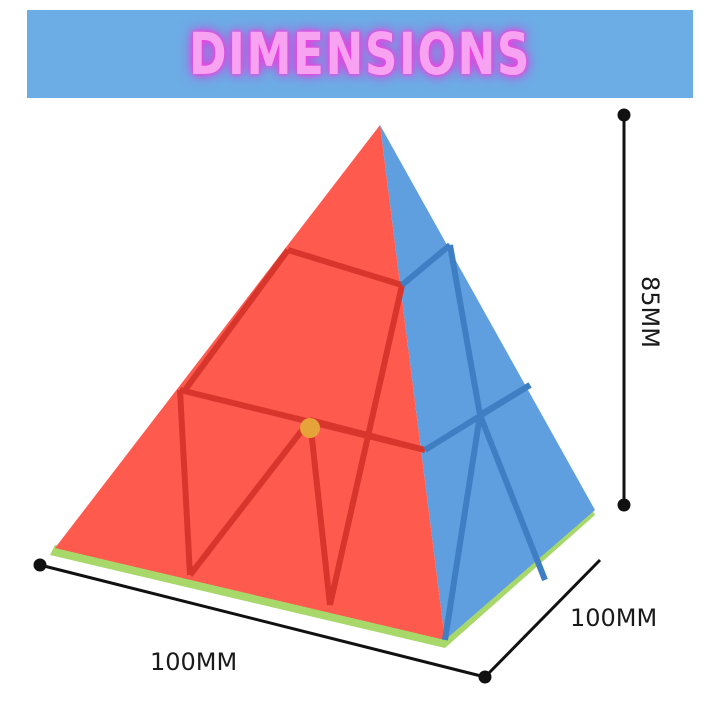  What do you see at coordinates (474, 441) in the screenshot?
I see `side-face-grid` at bounding box center [474, 441].